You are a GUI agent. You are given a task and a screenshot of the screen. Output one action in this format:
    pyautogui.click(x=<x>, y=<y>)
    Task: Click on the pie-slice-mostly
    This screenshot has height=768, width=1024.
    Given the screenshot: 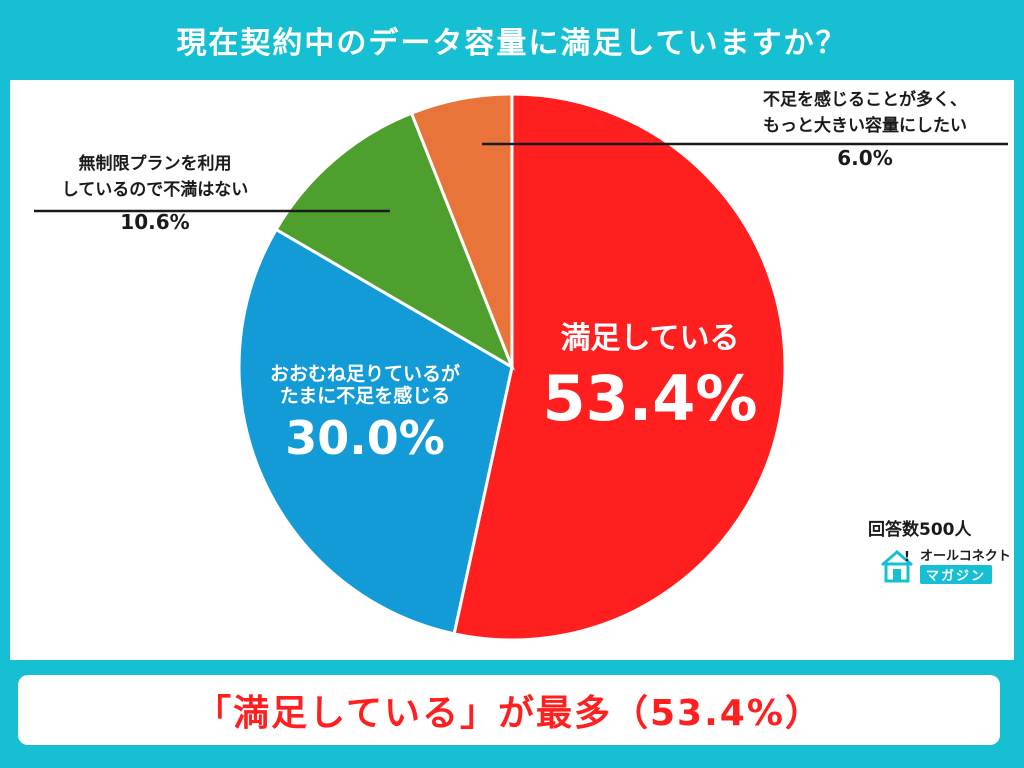 What is the action you would take?
    pyautogui.click(x=375, y=431)
    